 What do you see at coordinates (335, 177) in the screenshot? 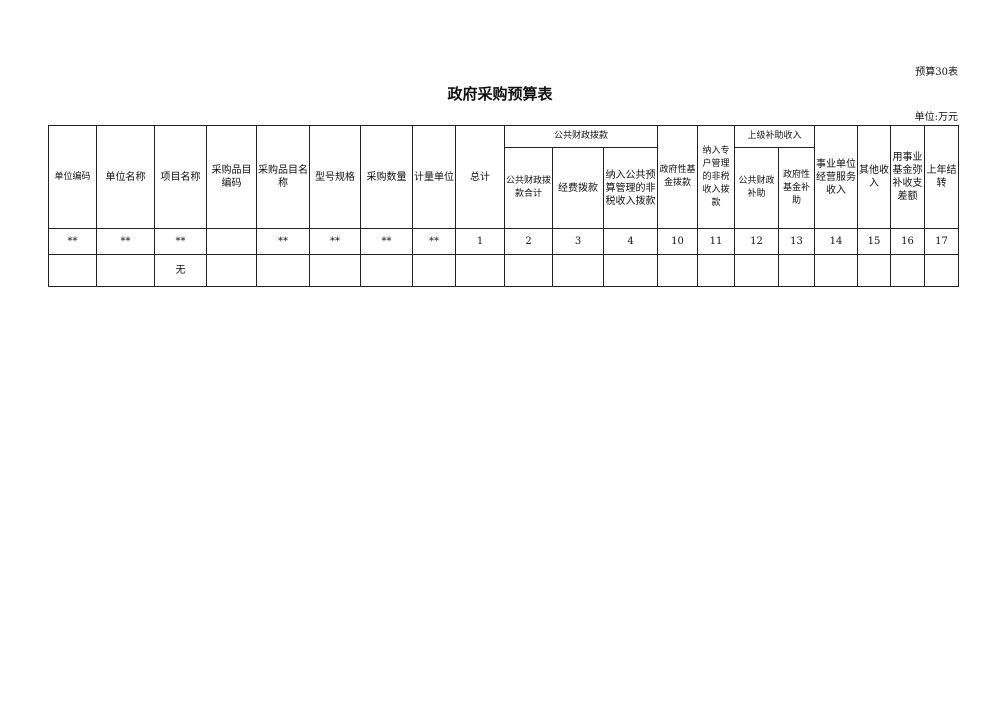
I see `header-model: 型号规格` at bounding box center [335, 177].